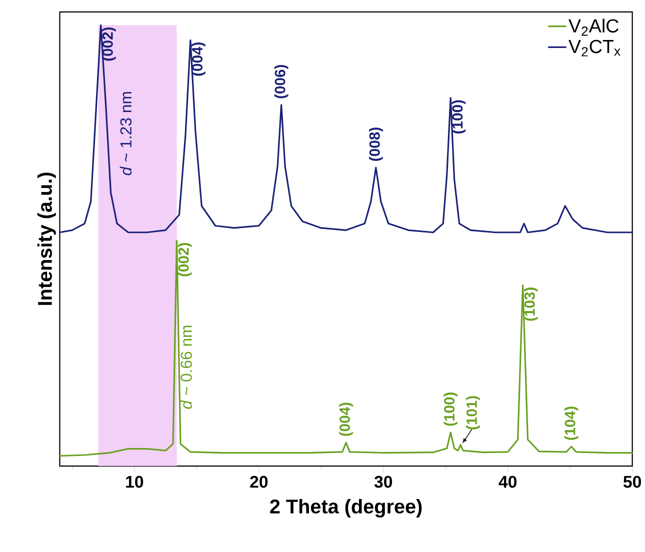  What do you see at coordinates (46, 239) in the screenshot?
I see `y-axis-title: Intensity (a.u.)` at bounding box center [46, 239].